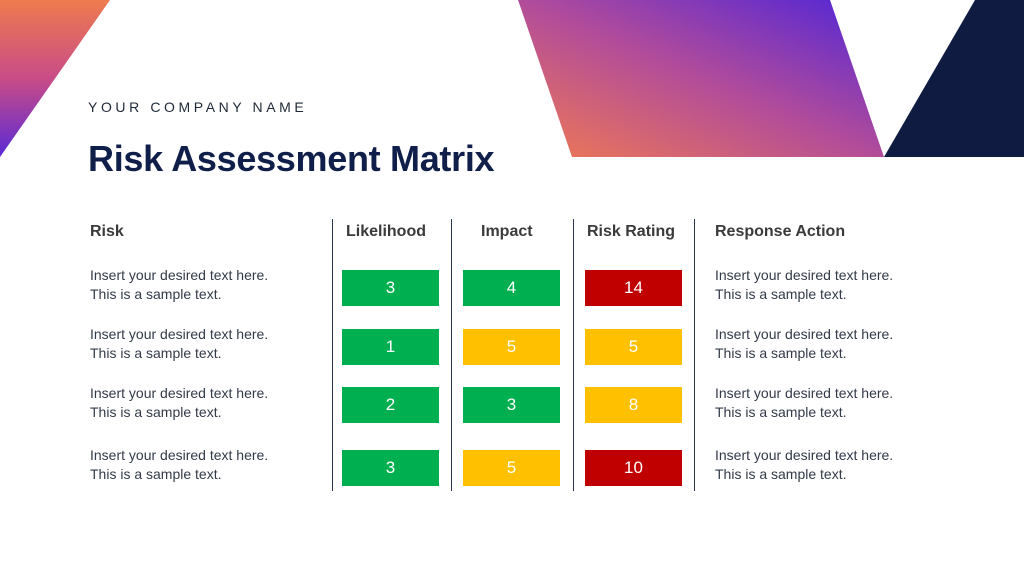 This screenshot has width=1024, height=576. Describe the element at coordinates (107, 231) in the screenshot. I see `header-risk: Risk` at that location.